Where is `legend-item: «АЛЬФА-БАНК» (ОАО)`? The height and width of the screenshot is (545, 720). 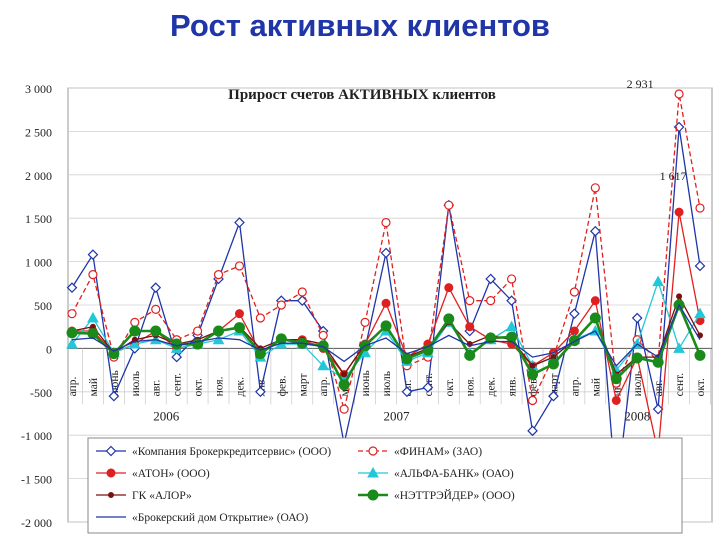 legend-item: «АЛЬФА-БАНК» (ОАО) is located at coordinates (436, 473).